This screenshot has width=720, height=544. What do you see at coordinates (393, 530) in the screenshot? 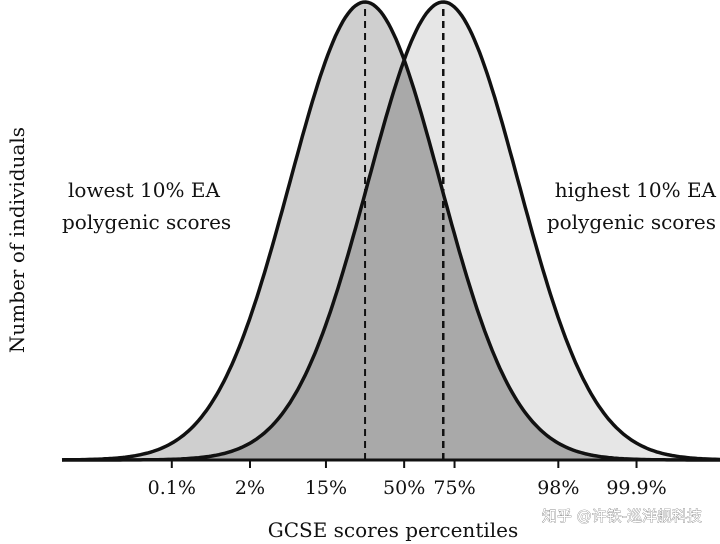
I see `x-axis-title: GCSE scores percentiles` at bounding box center [393, 530].